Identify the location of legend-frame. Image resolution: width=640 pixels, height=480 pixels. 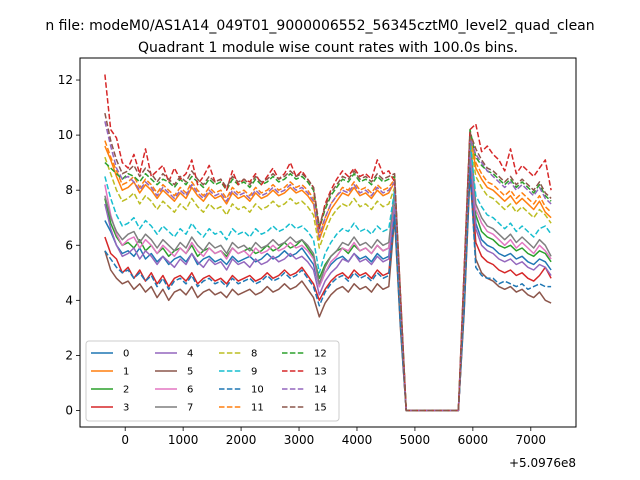
(212, 381).